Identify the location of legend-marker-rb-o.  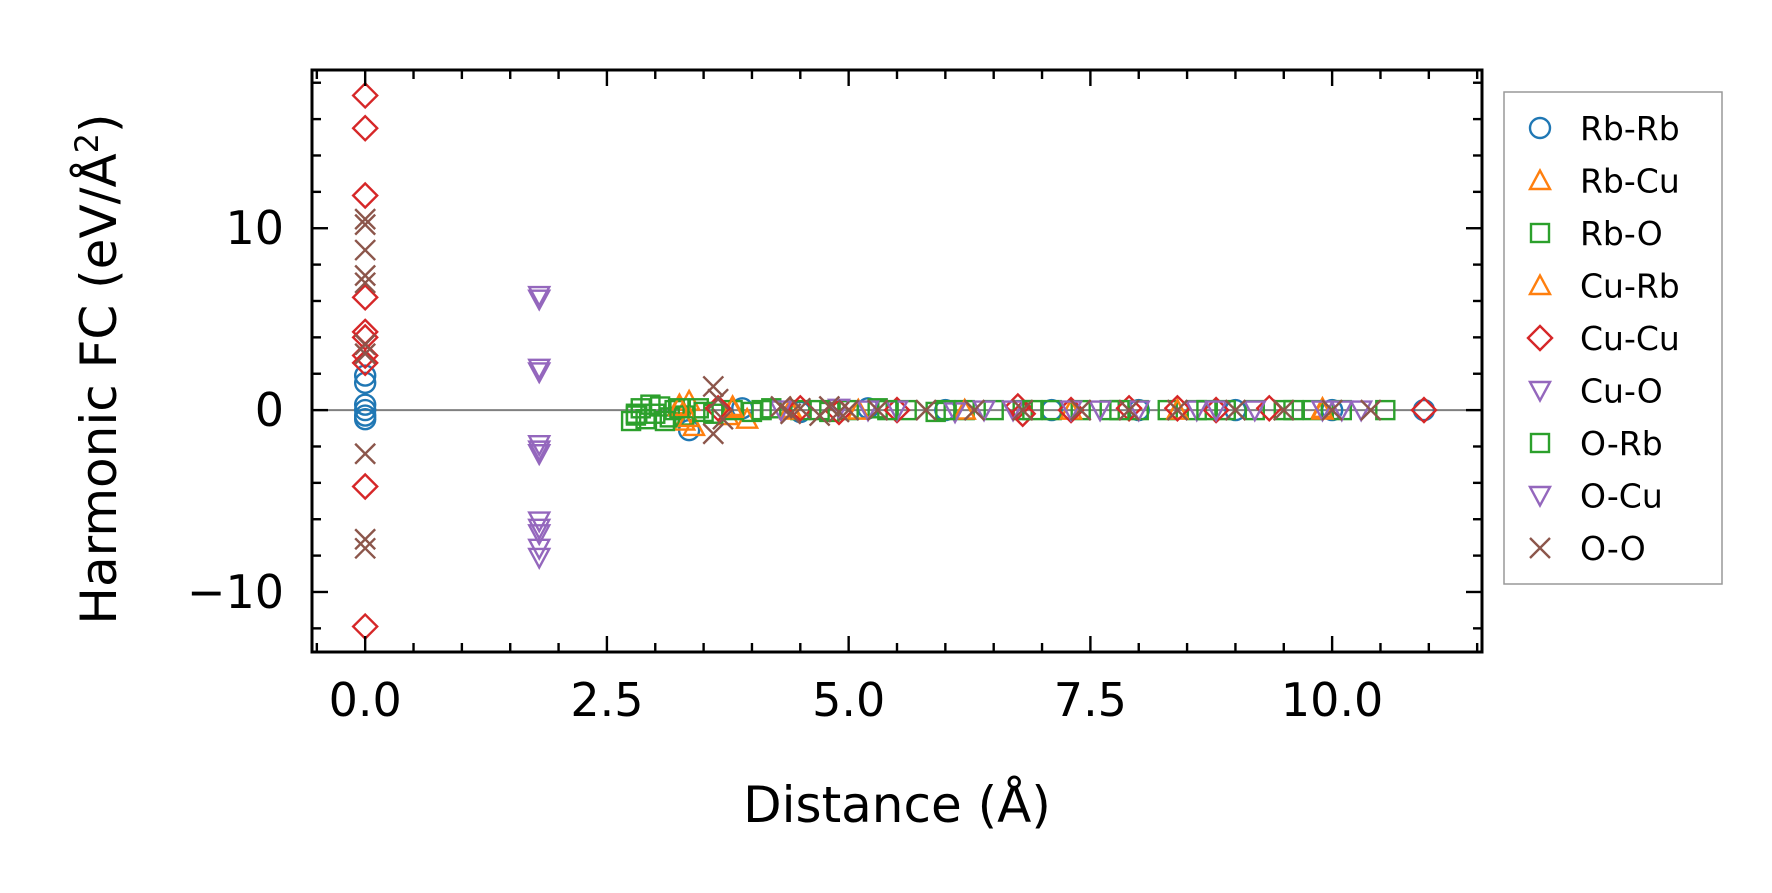
(1540, 233).